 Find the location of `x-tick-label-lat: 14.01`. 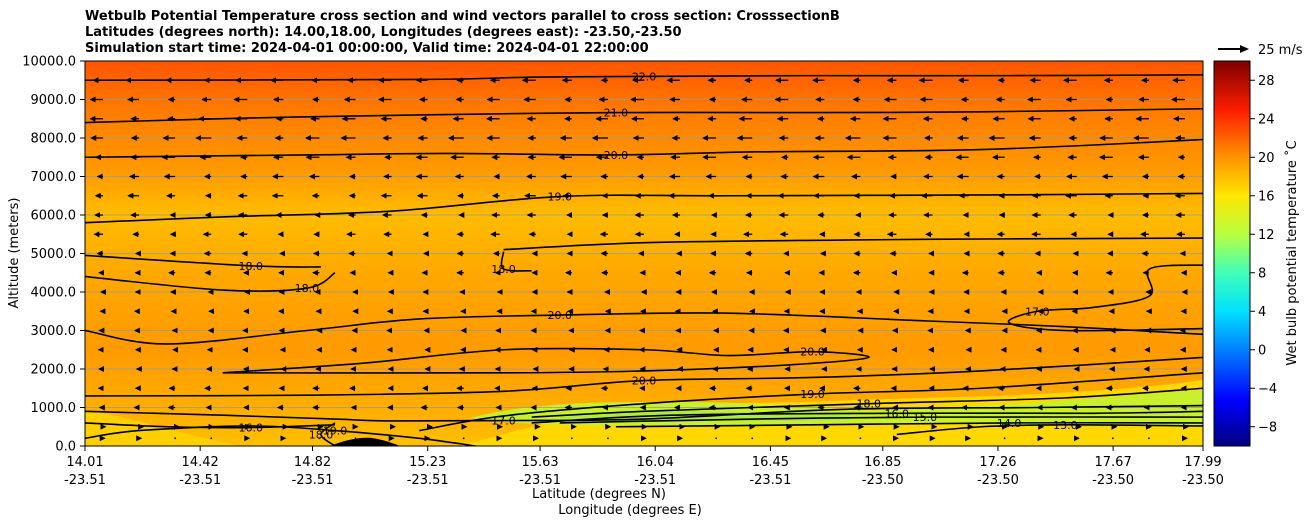

x-tick-label-lat: 14.01 is located at coordinates (84, 462).